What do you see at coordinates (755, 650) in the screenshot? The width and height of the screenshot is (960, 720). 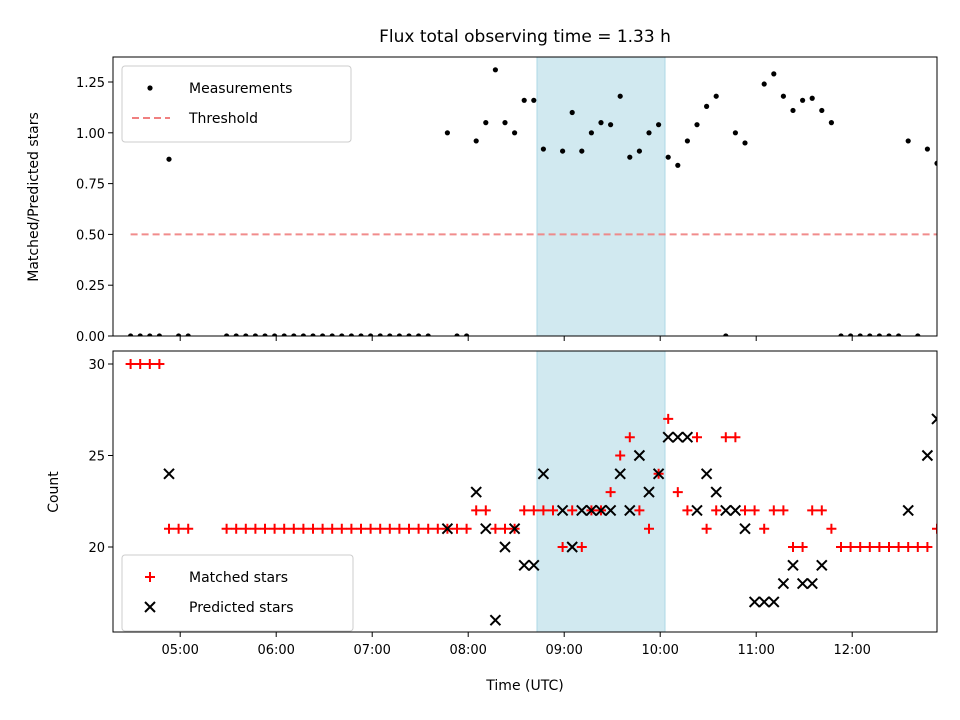 I see `x-tick-label: 11:00` at bounding box center [755, 650].